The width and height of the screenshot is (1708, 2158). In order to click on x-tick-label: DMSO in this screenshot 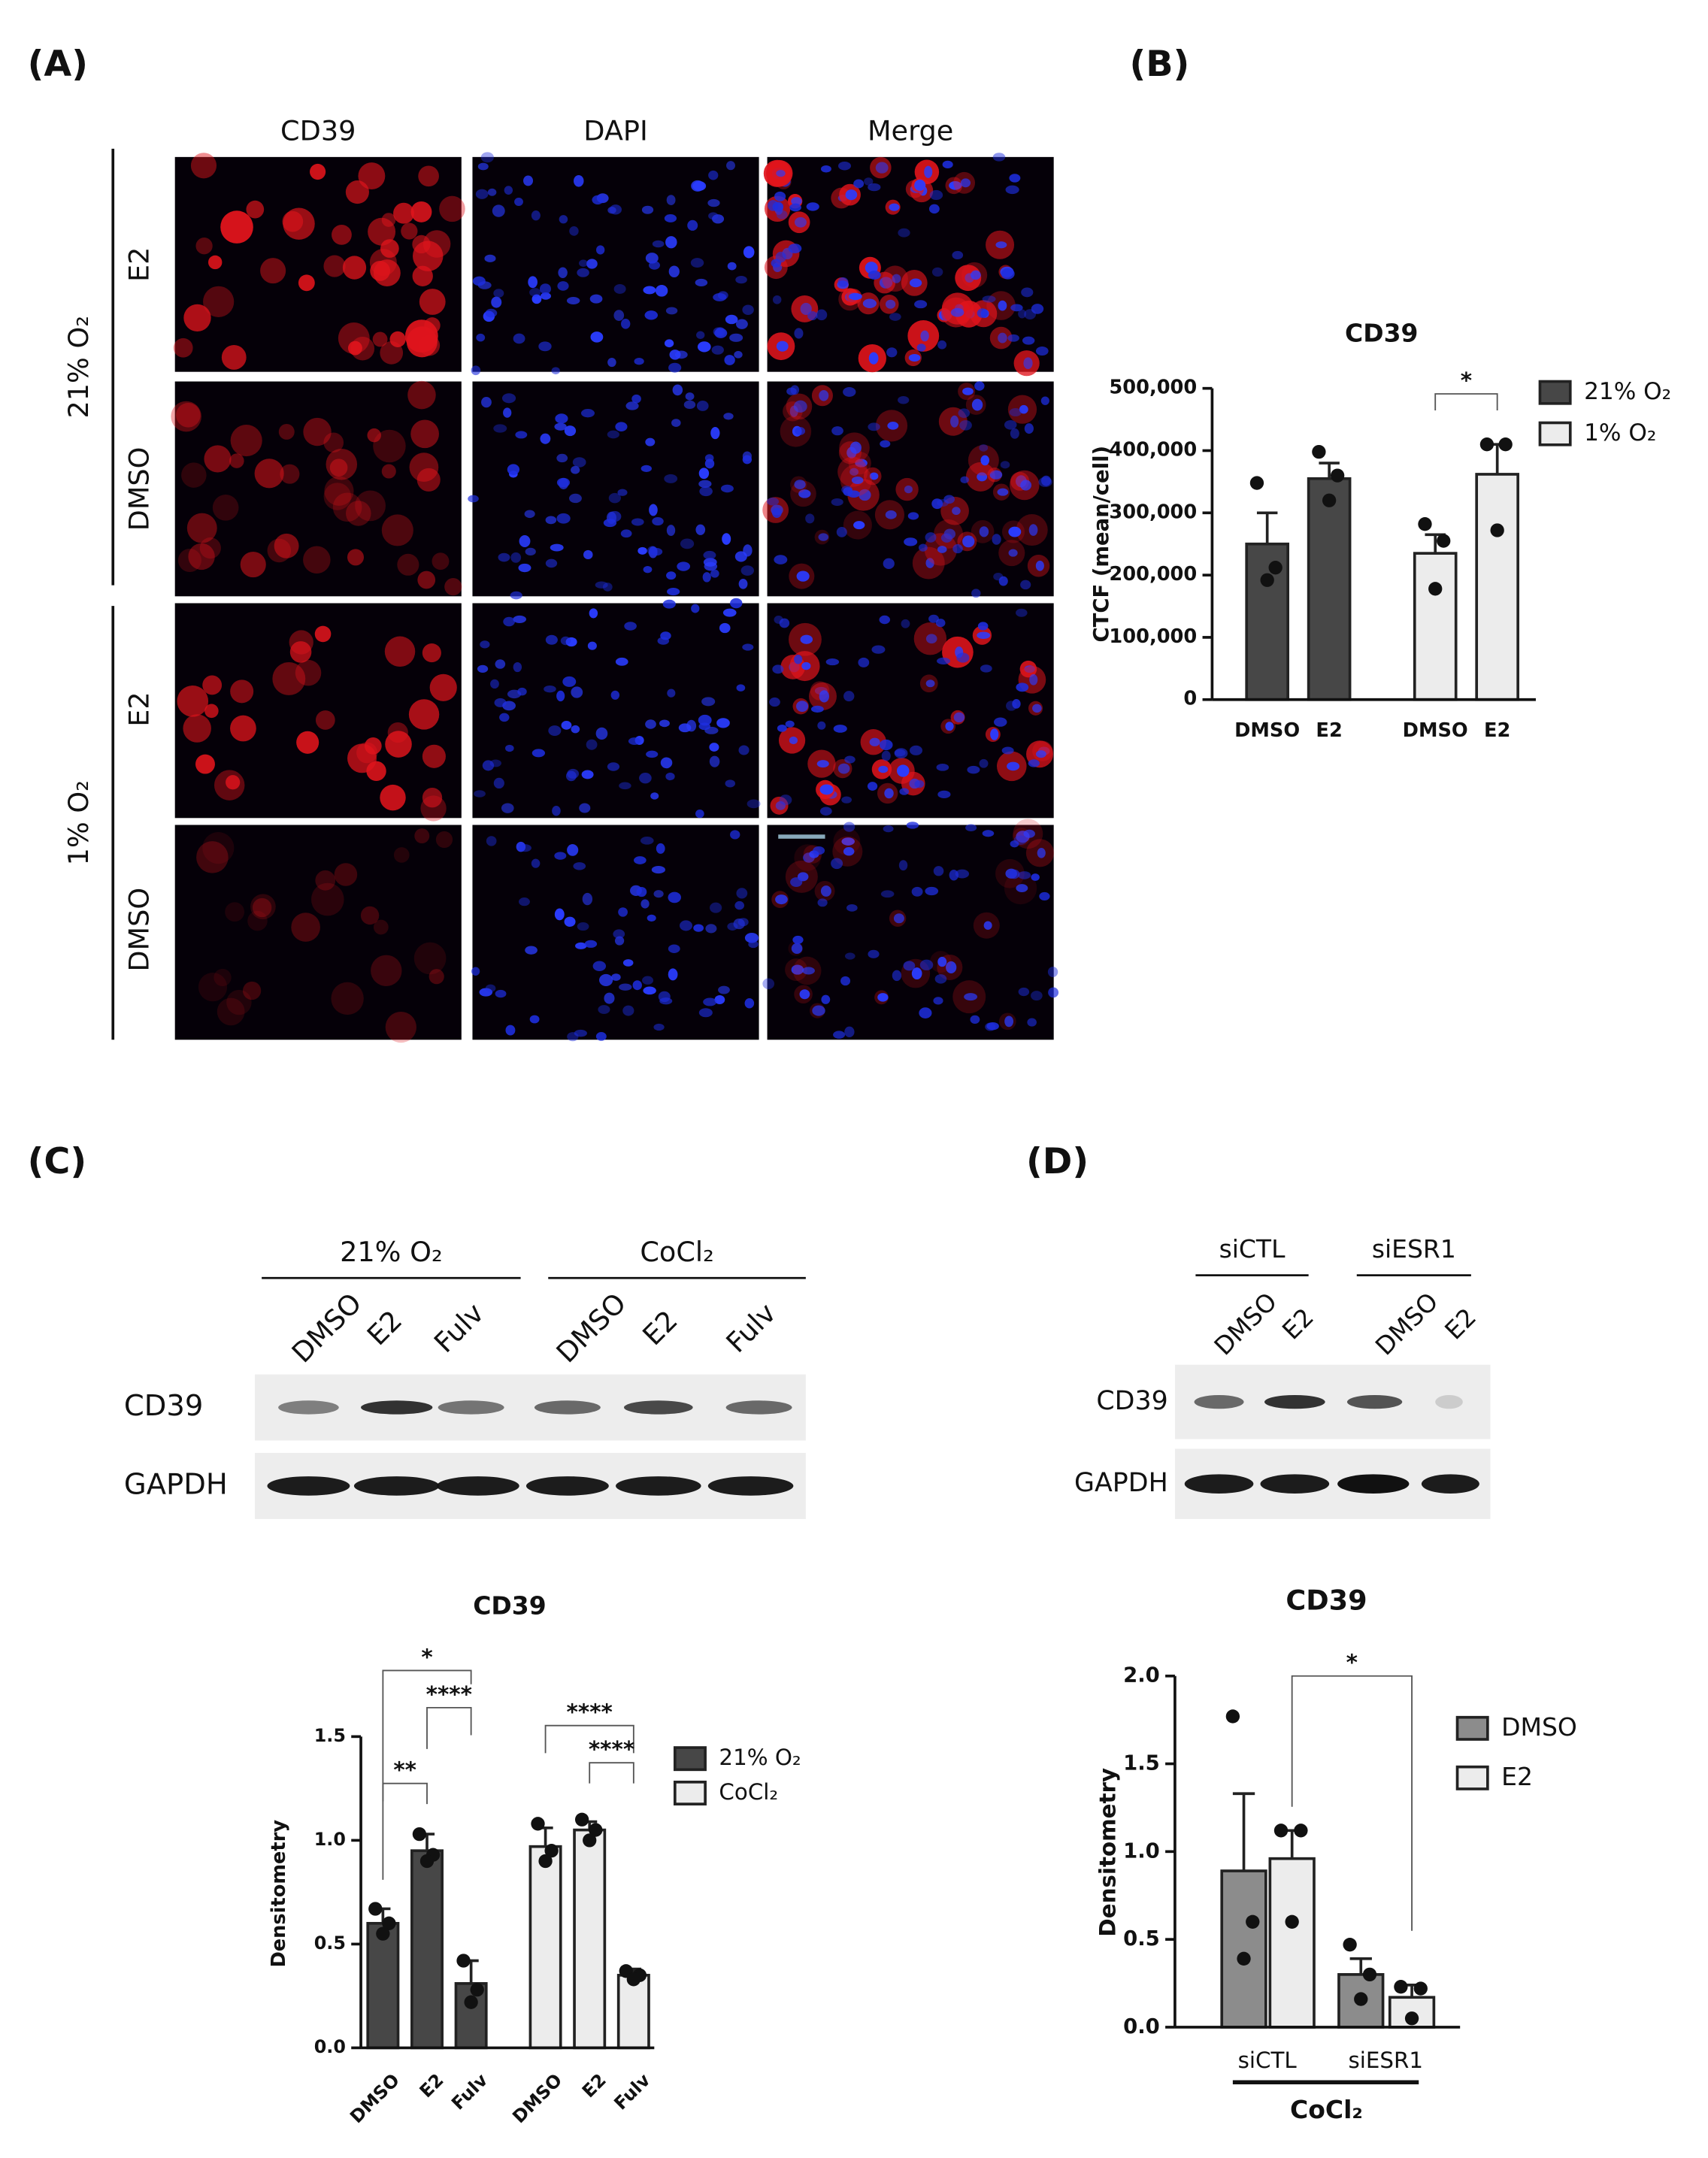, I will do `click(375, 2098)`.